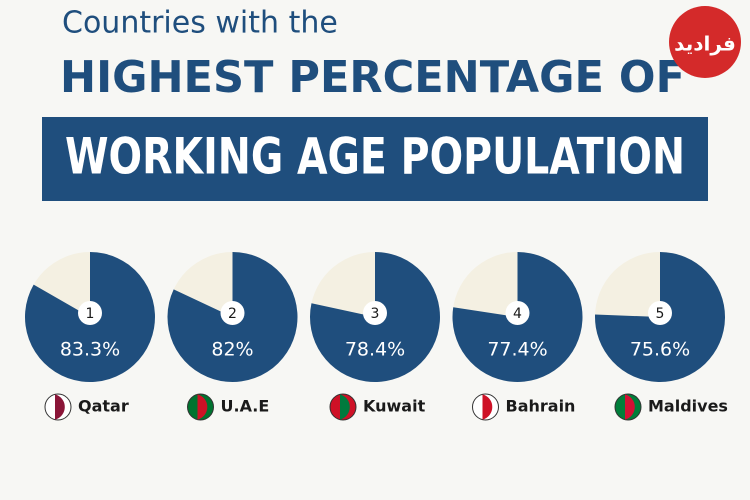  I want to click on value-label: 83.3%, so click(90, 350).